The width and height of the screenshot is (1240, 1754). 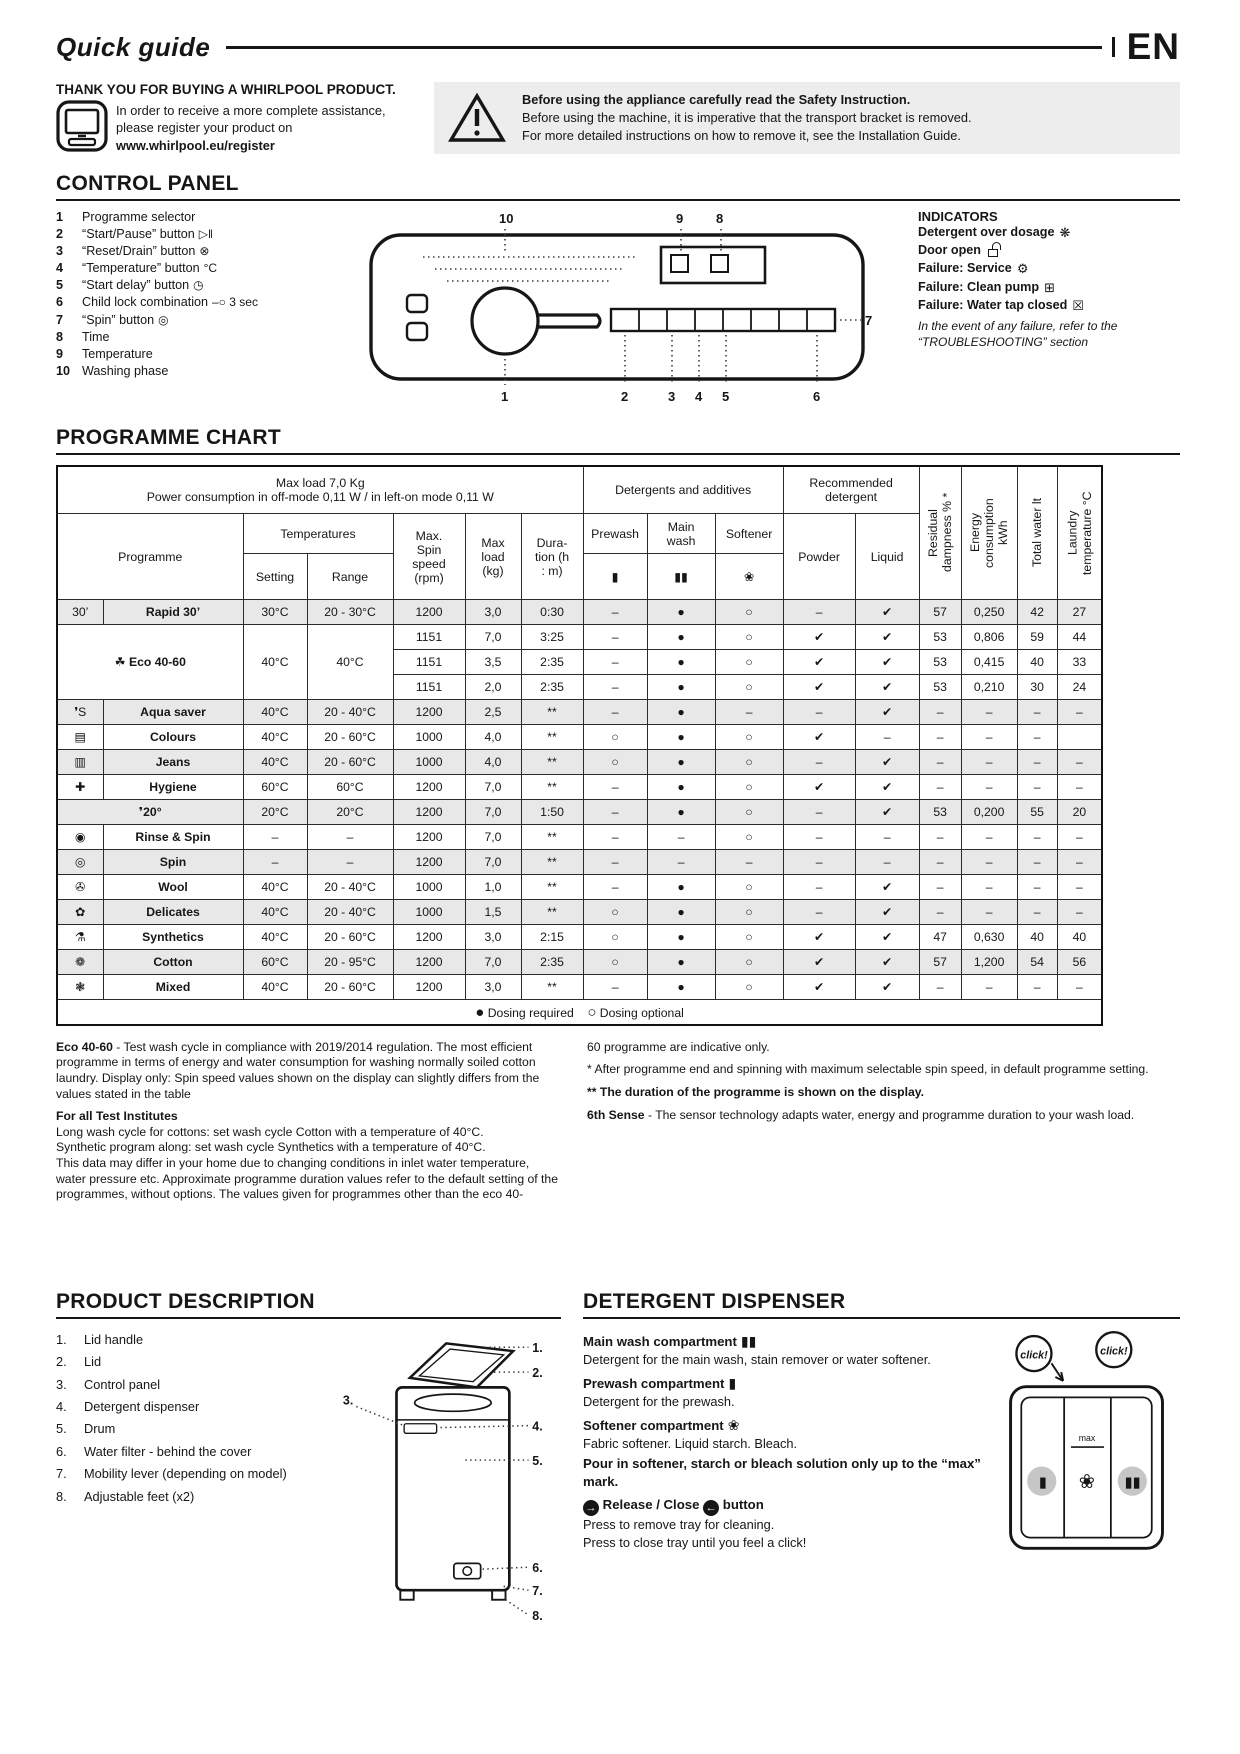 I want to click on product-description-item-label: Mobility lever (depending on model), so click(x=185, y=1474).